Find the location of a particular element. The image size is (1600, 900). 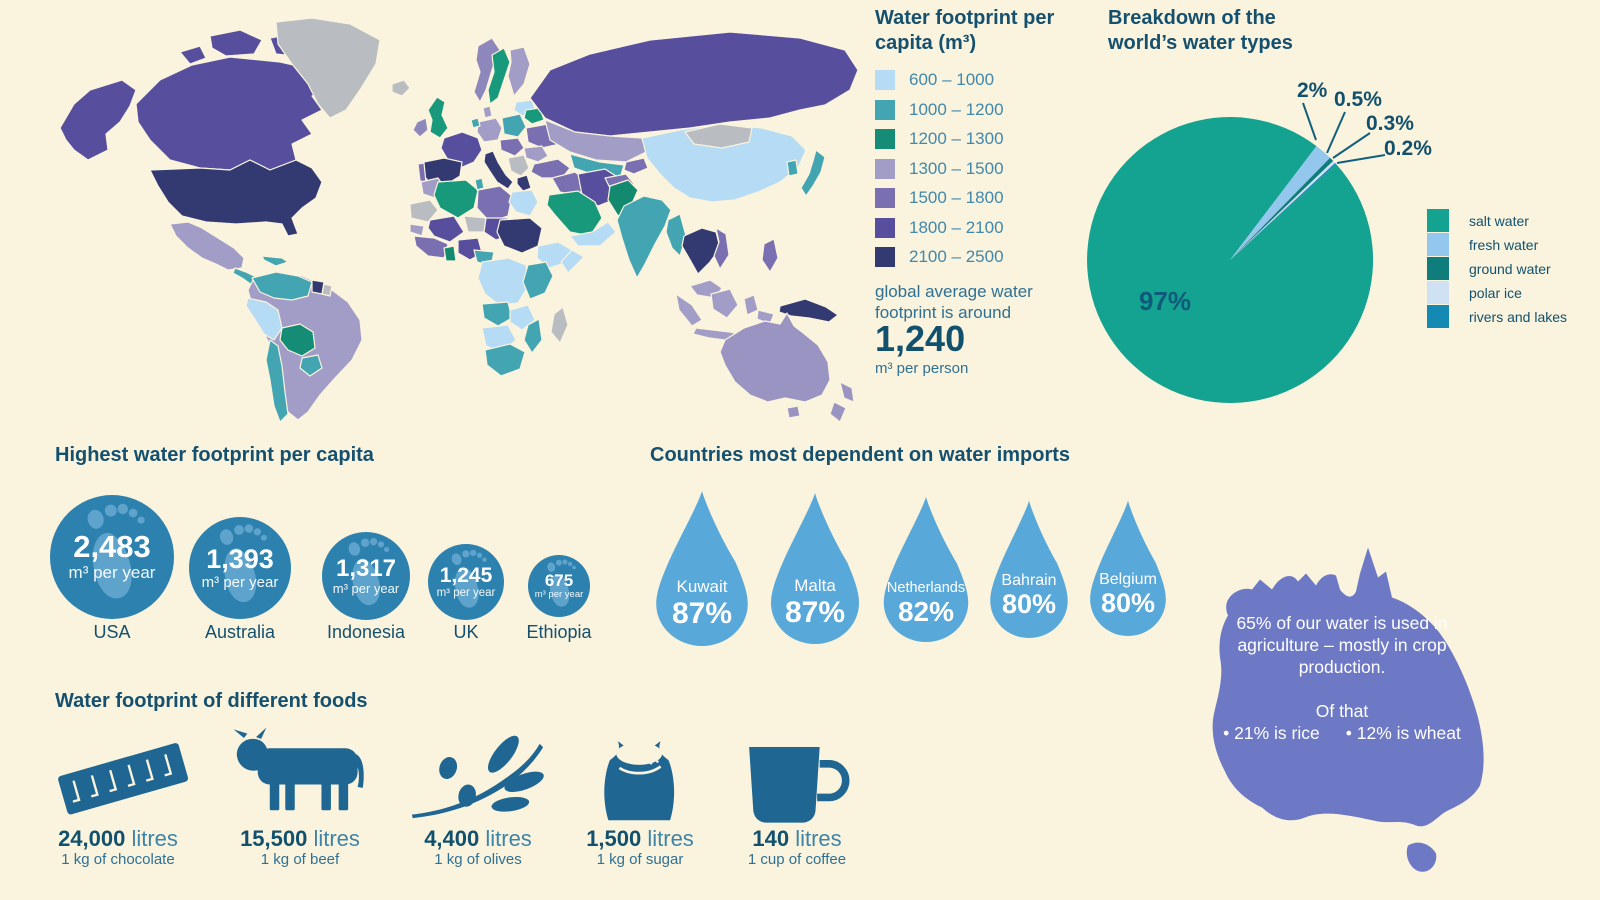

import-drop-belgium: Belgium 80% is located at coordinates (1128, 567).